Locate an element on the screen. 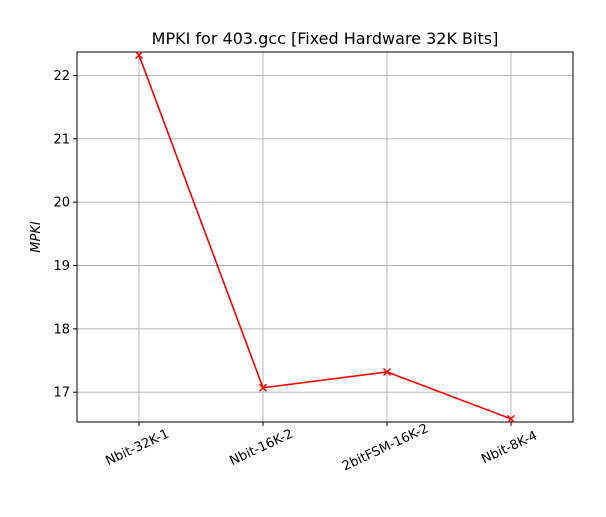 The height and width of the screenshot is (517, 606). x-tick-label: 2bitFSM-16K-2 is located at coordinates (385, 447).